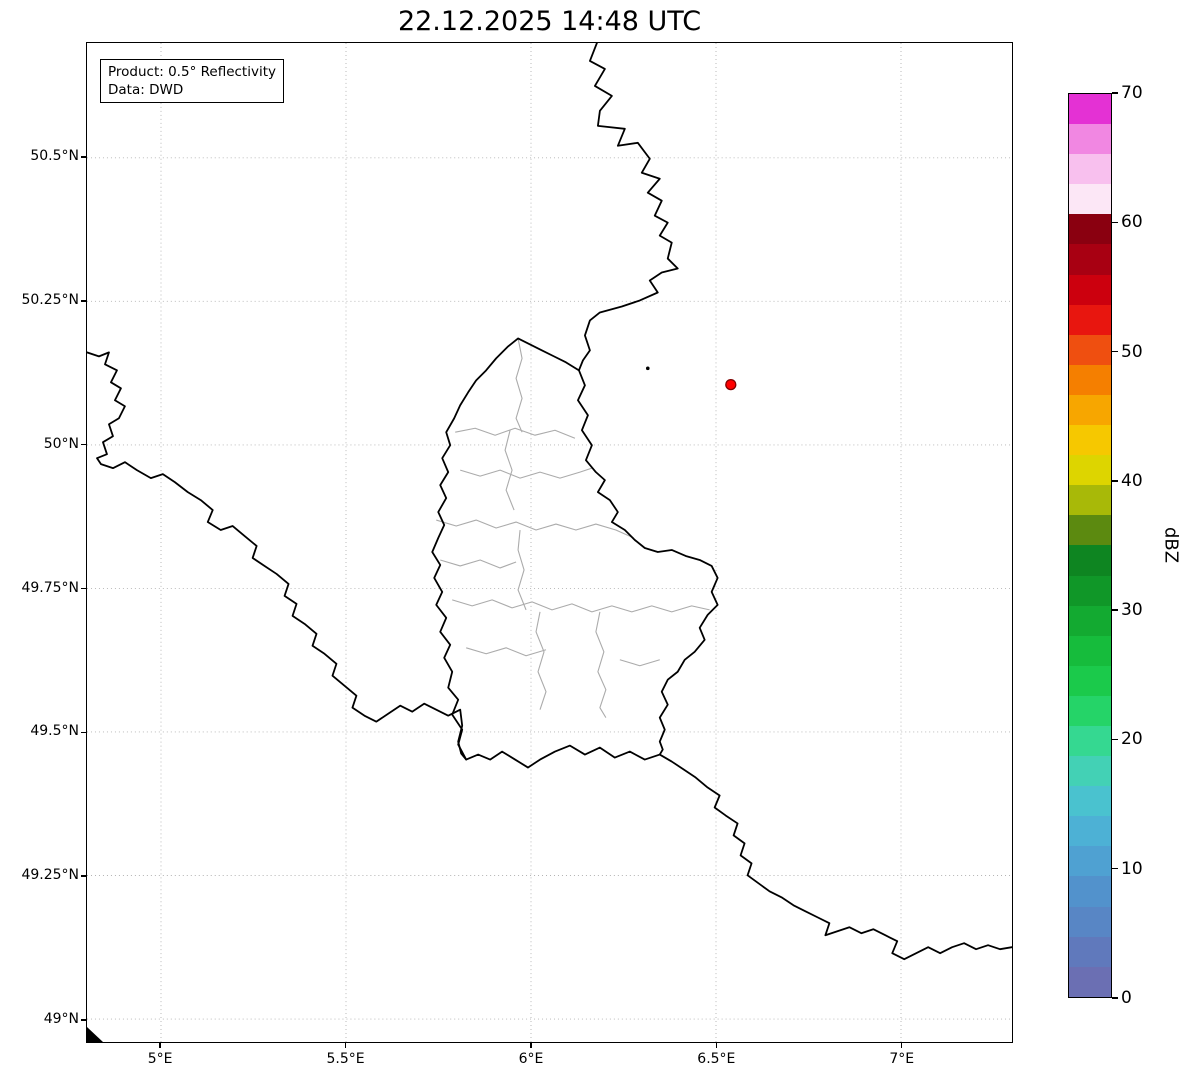 The image size is (1202, 1081). I want to click on y-tick-label: 49°N, so click(61, 1018).